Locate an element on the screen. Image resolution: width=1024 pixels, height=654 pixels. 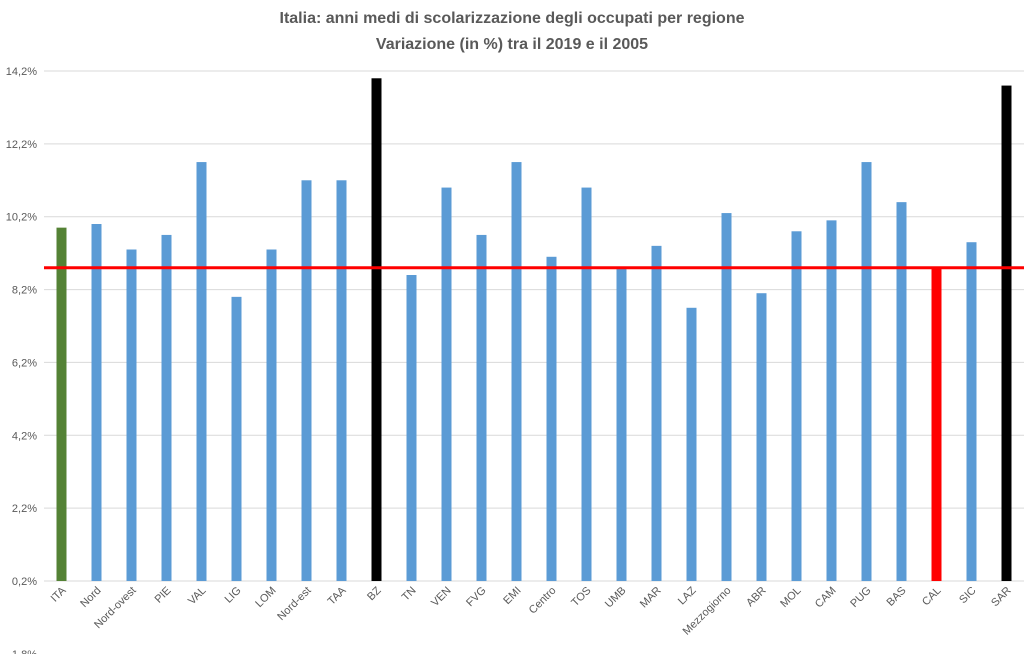
x-tick-label: UMB is located at coordinates (616, 598).